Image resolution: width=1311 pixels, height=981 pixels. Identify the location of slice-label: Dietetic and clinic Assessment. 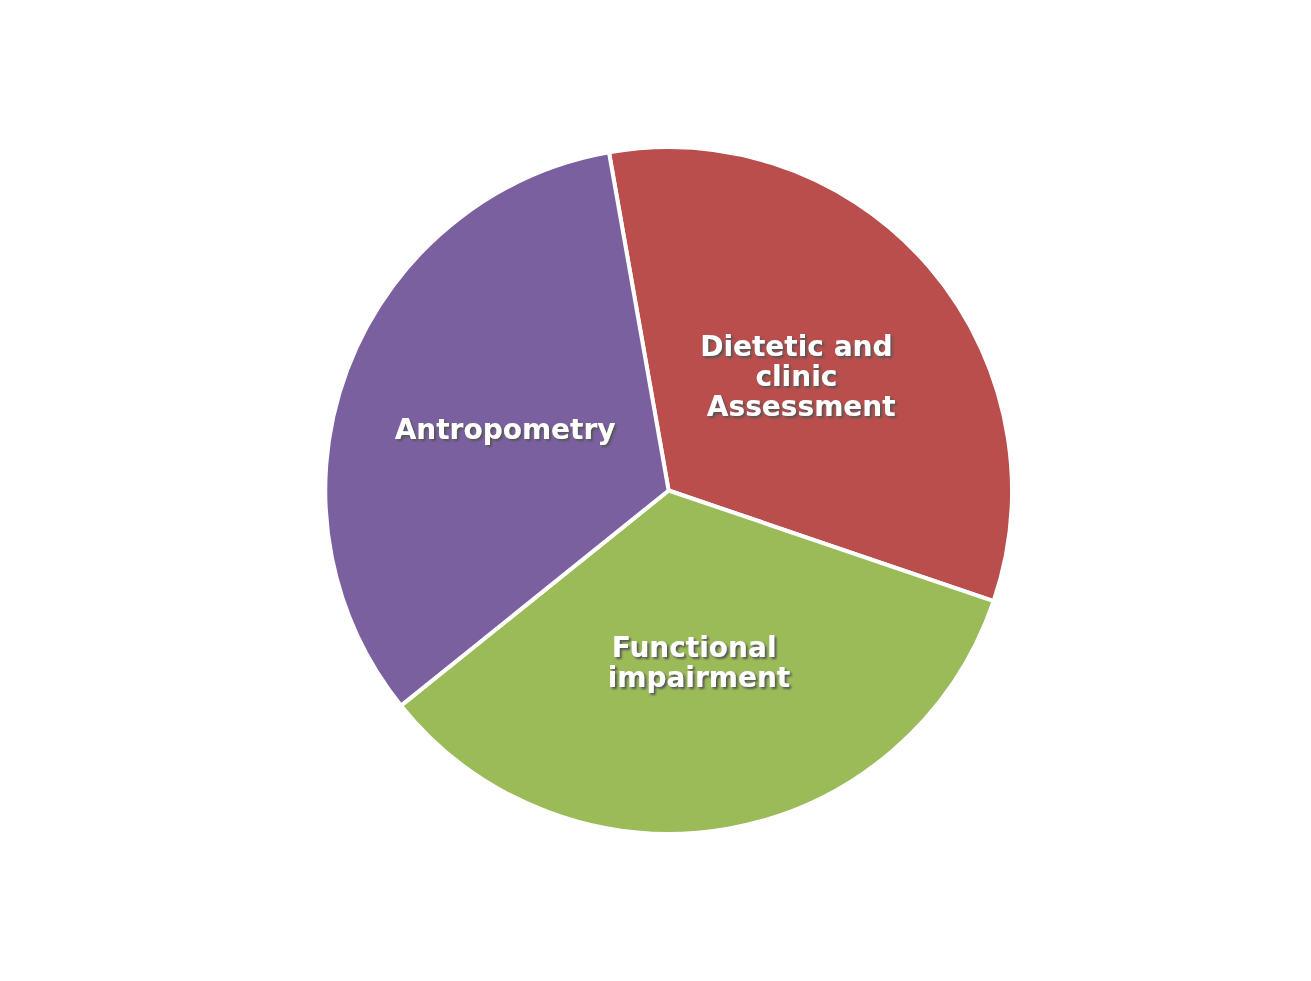
(801, 377).